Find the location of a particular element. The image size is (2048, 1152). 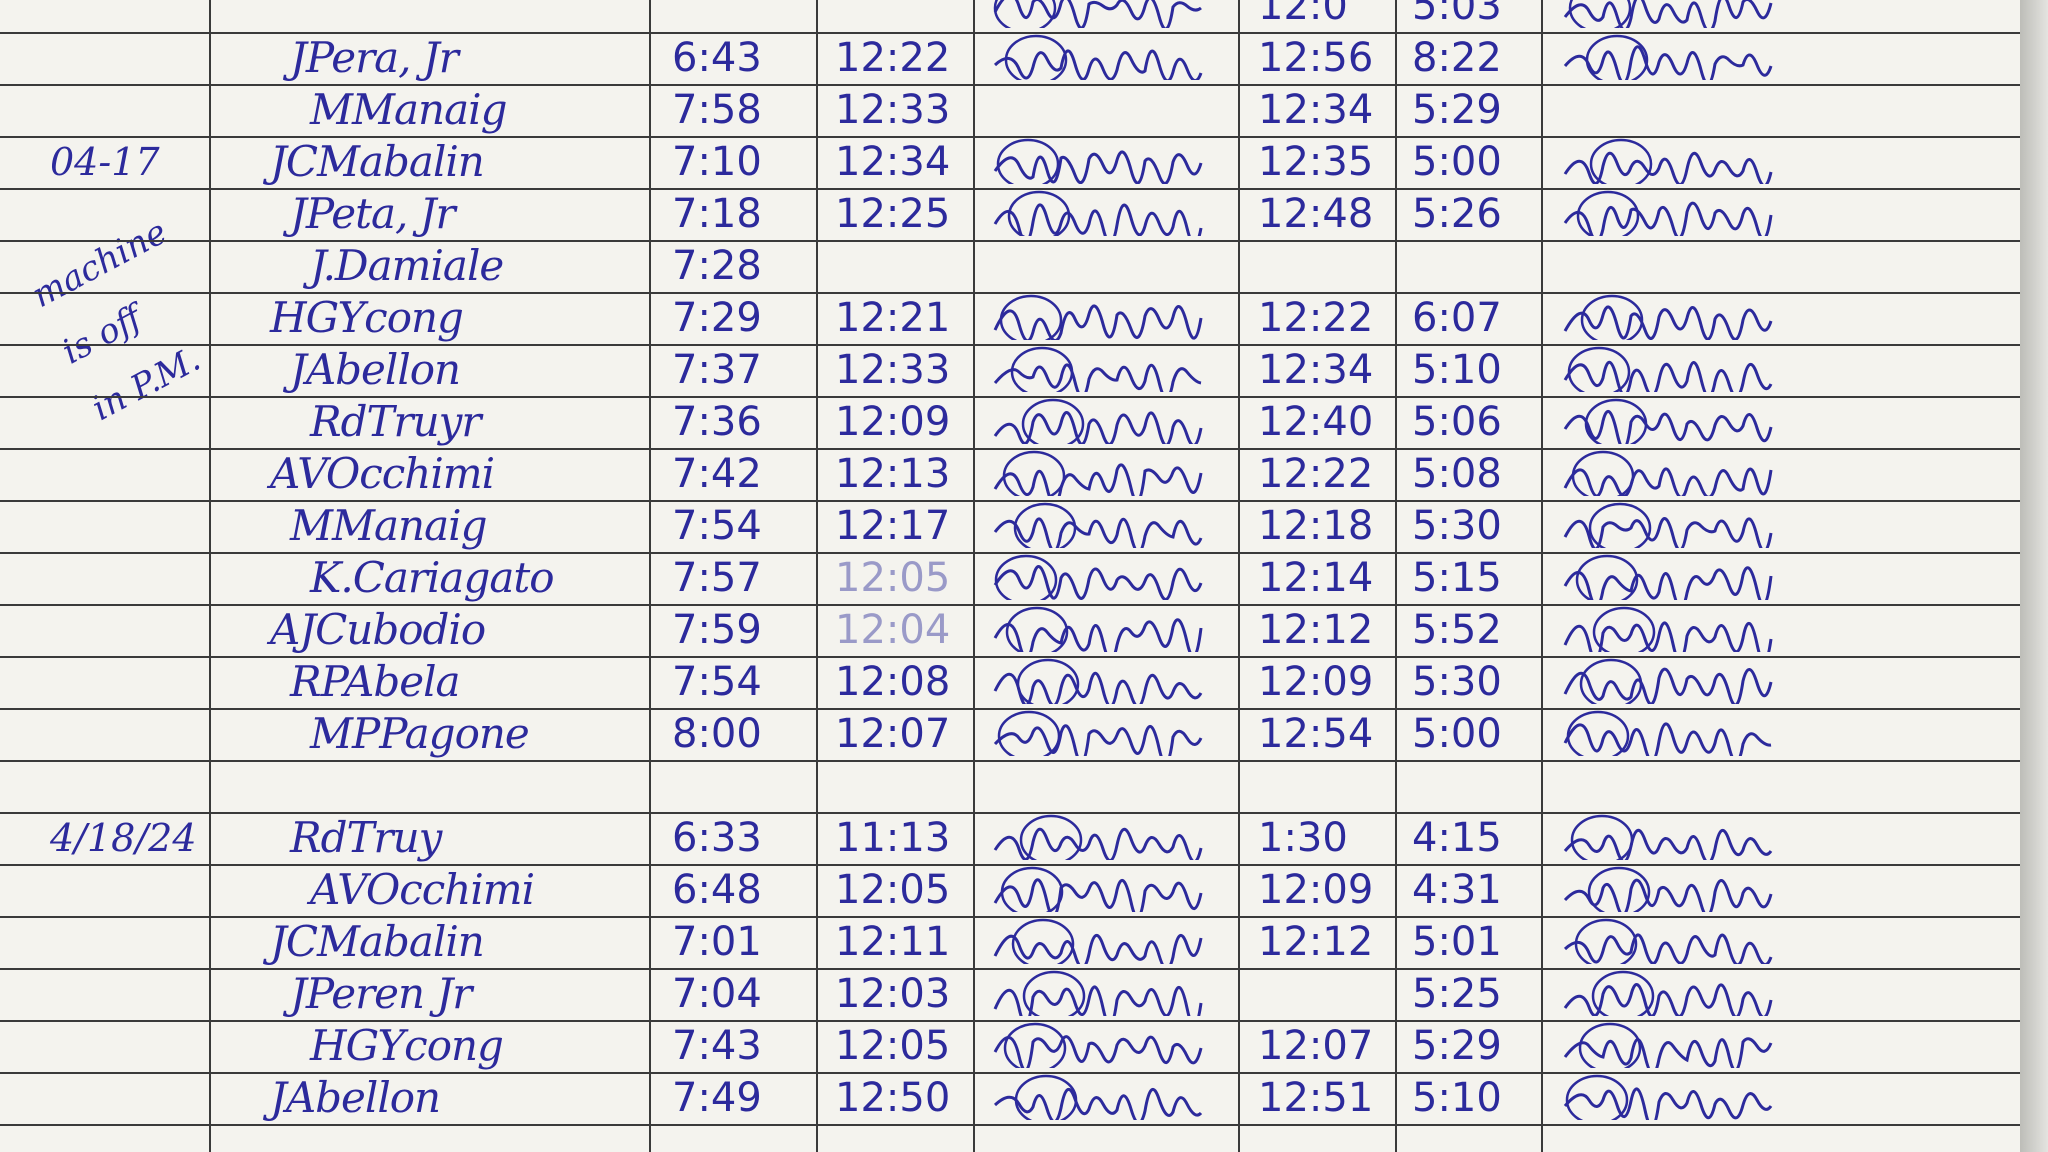

name-cell: HGYcong is located at coordinates (407, 1045).